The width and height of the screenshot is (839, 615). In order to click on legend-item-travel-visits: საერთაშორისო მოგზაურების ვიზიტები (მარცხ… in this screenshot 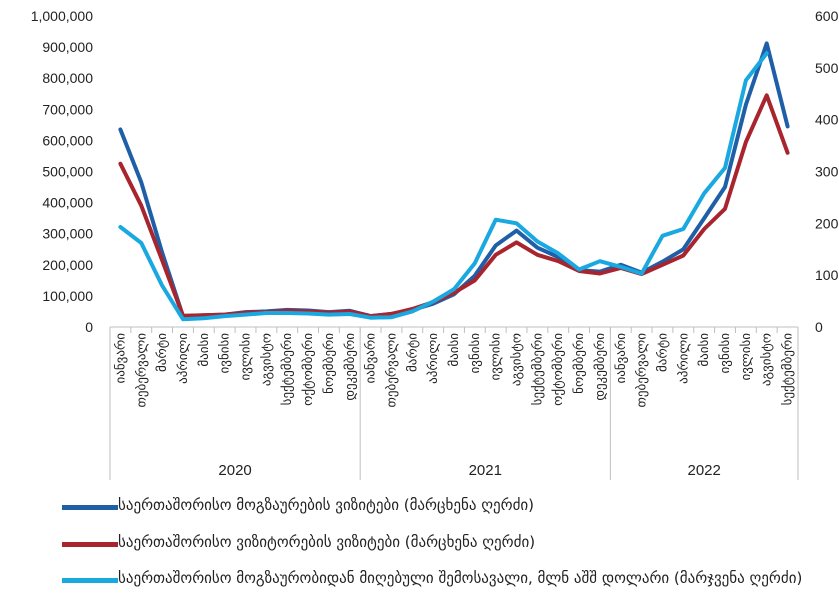, I will do `click(450, 505)`.